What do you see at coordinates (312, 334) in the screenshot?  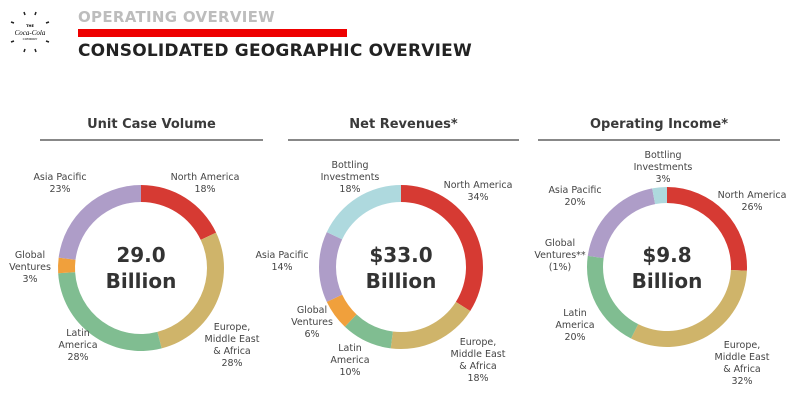 I see `slice-percent: 6%` at bounding box center [312, 334].